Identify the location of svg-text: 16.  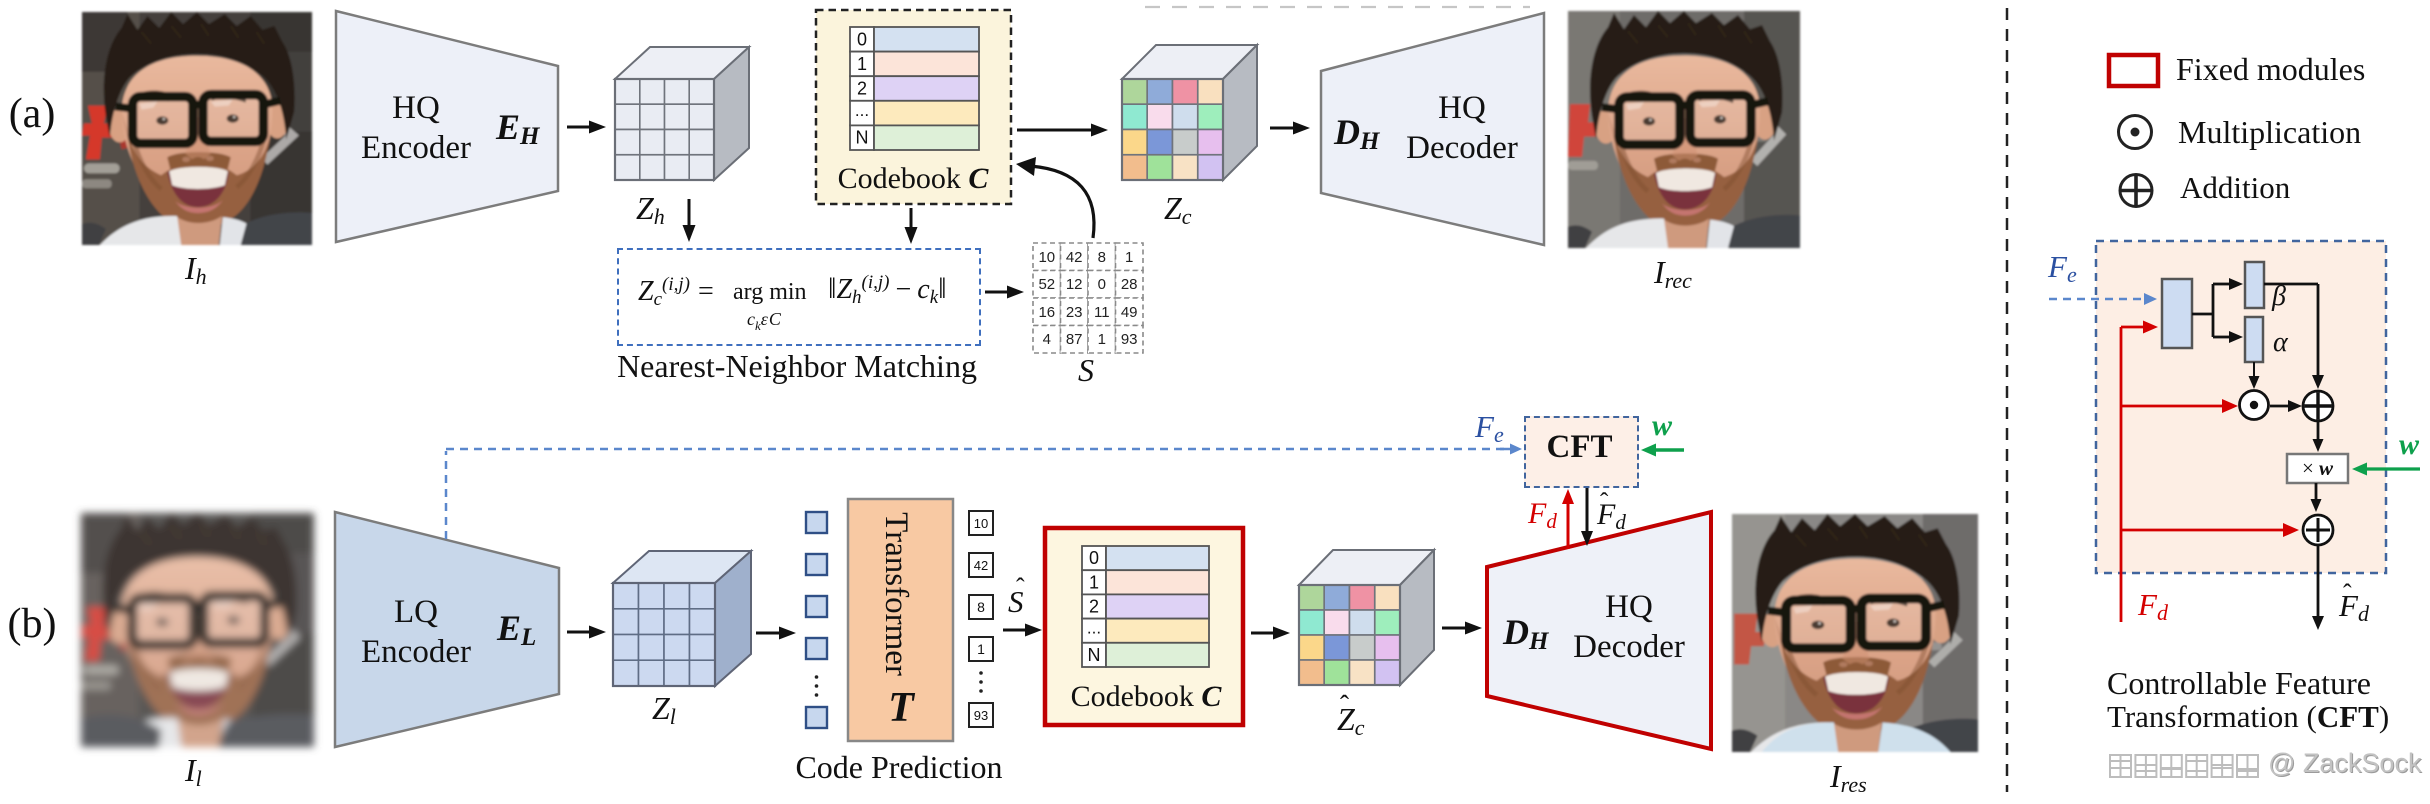
(1046, 312).